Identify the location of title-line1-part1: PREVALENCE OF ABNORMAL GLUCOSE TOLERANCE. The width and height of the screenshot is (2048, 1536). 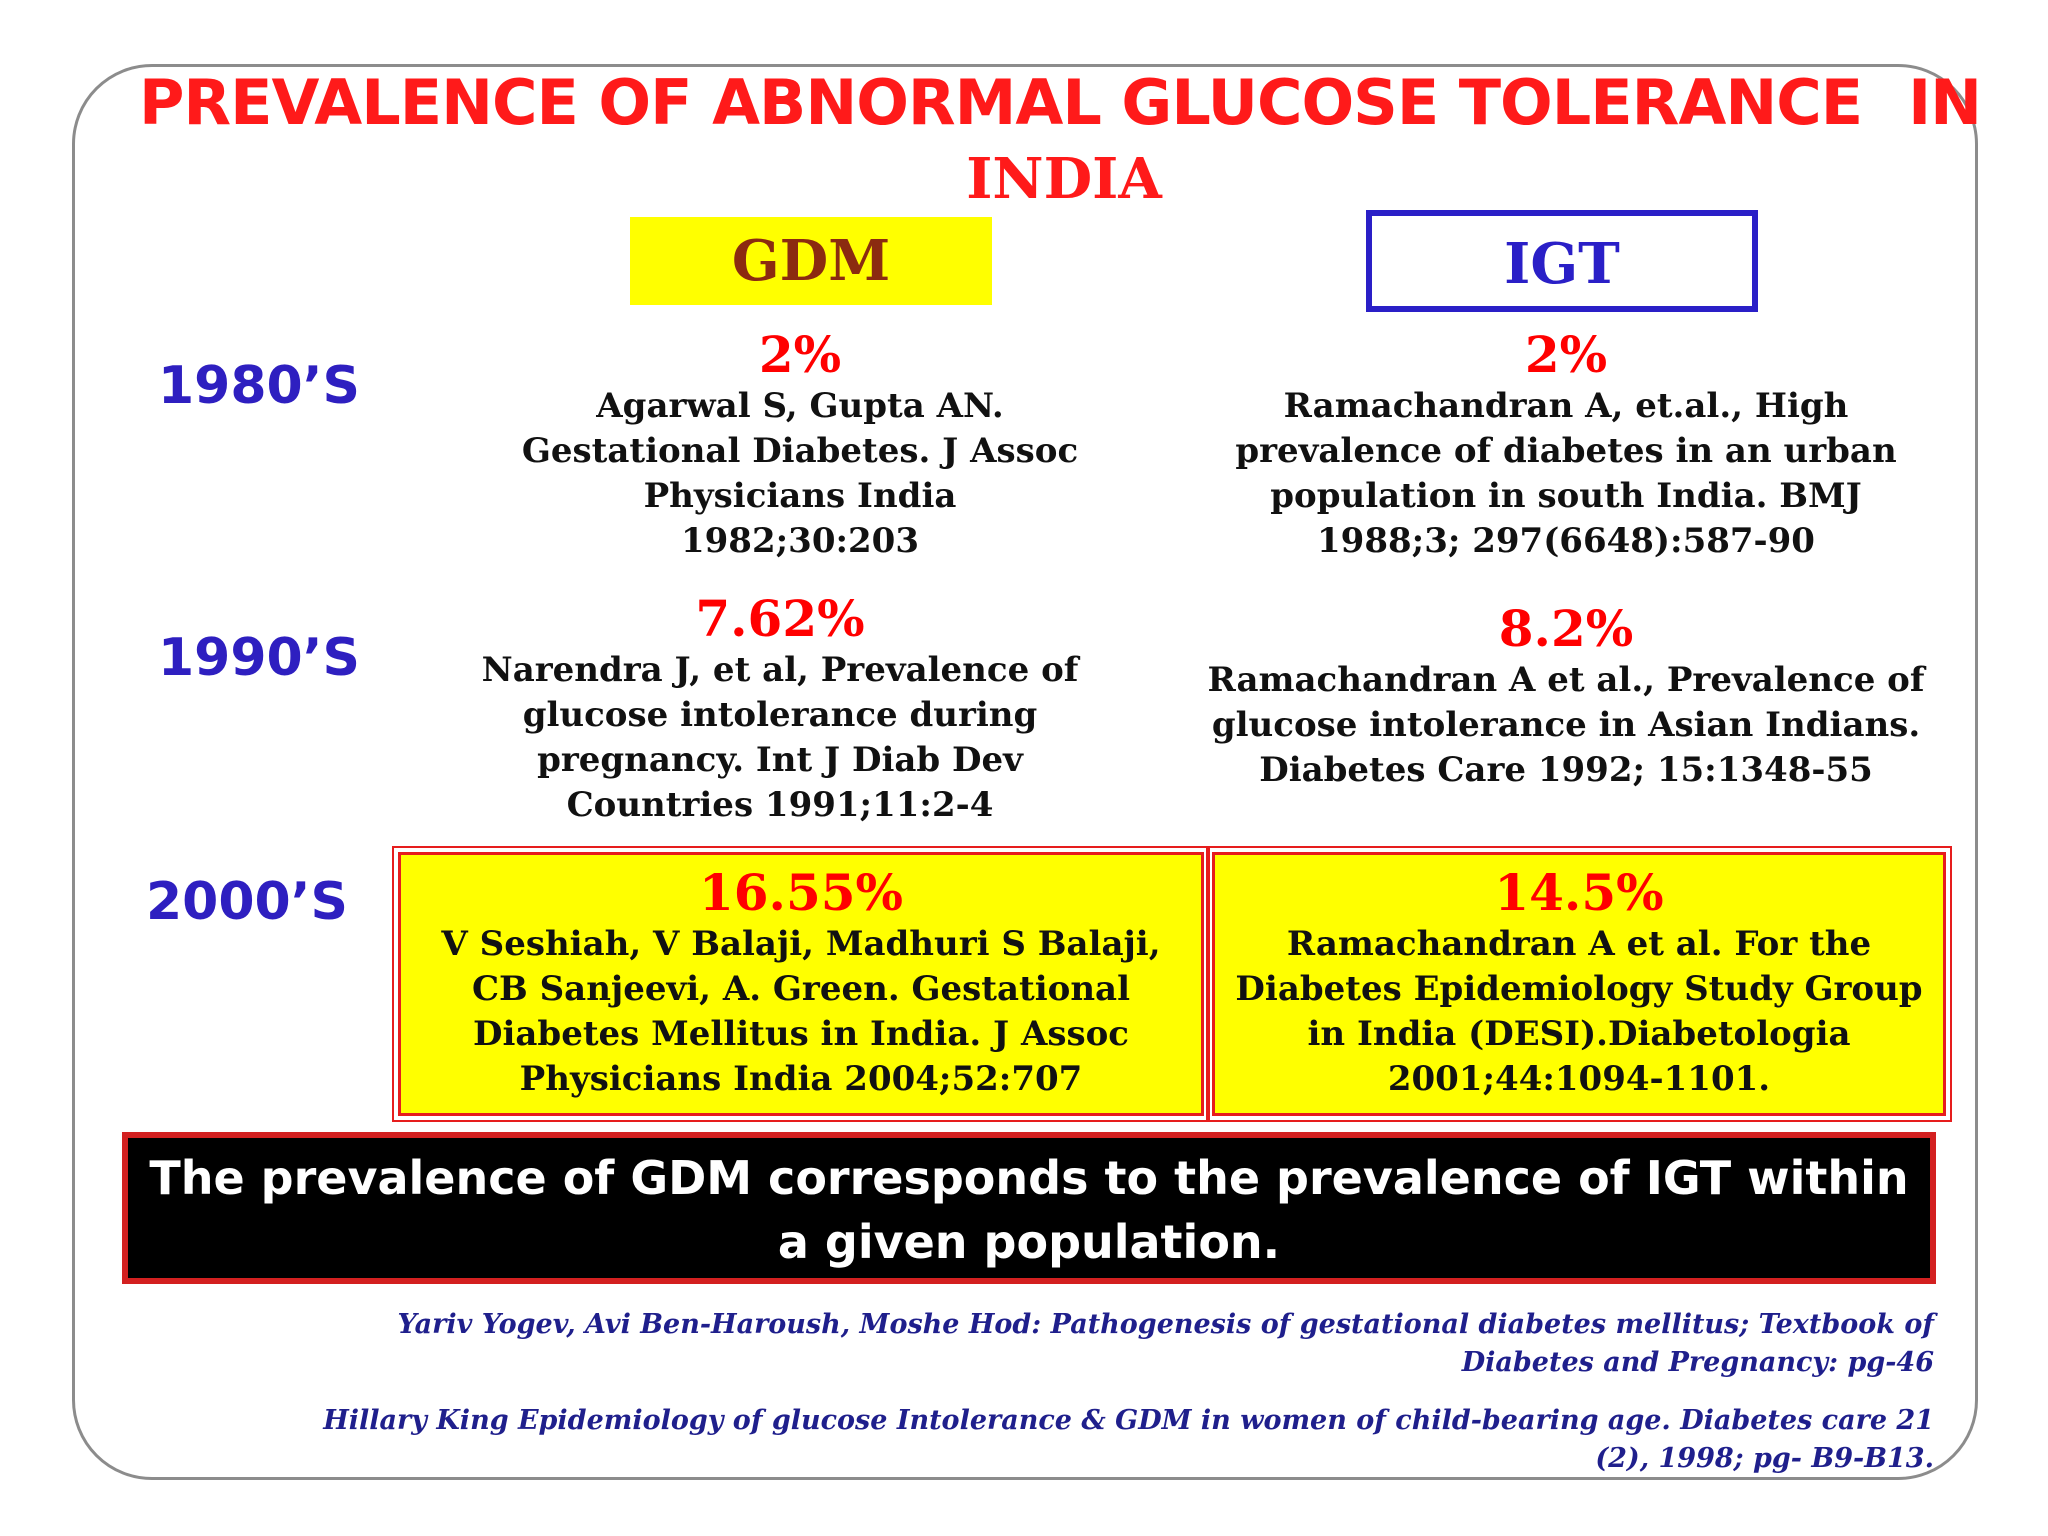
(1000, 102).